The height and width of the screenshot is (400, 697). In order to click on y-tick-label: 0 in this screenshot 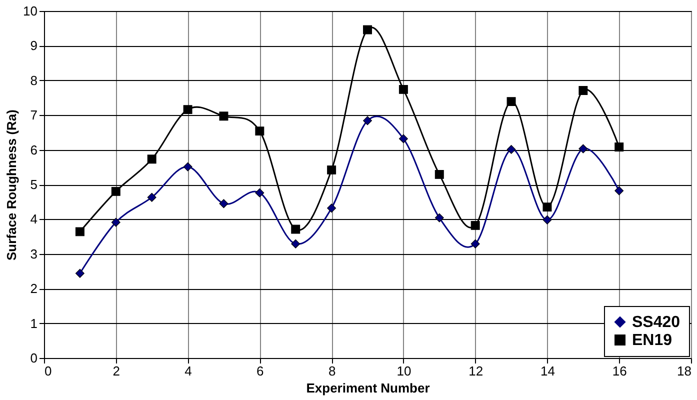, I will do `click(34, 358)`.